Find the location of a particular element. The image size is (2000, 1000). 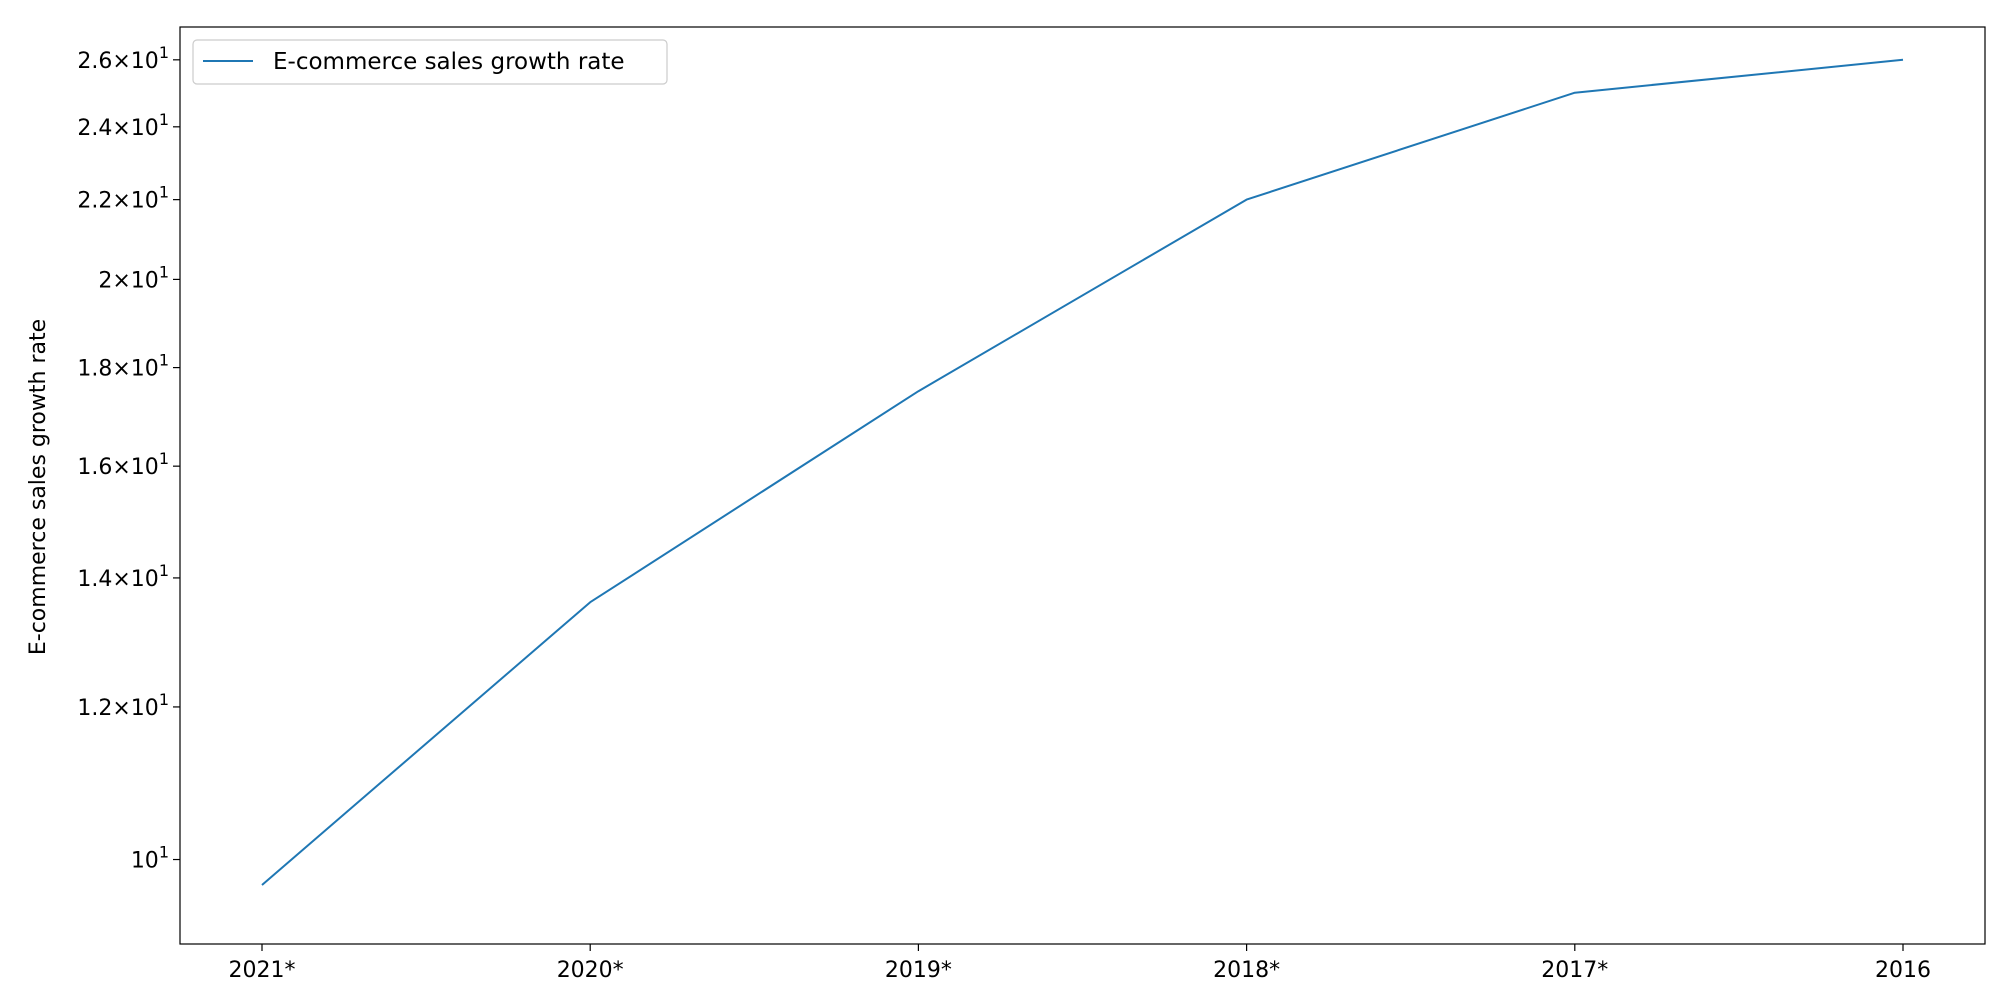

x-tick-label: 2021* is located at coordinates (262, 970).